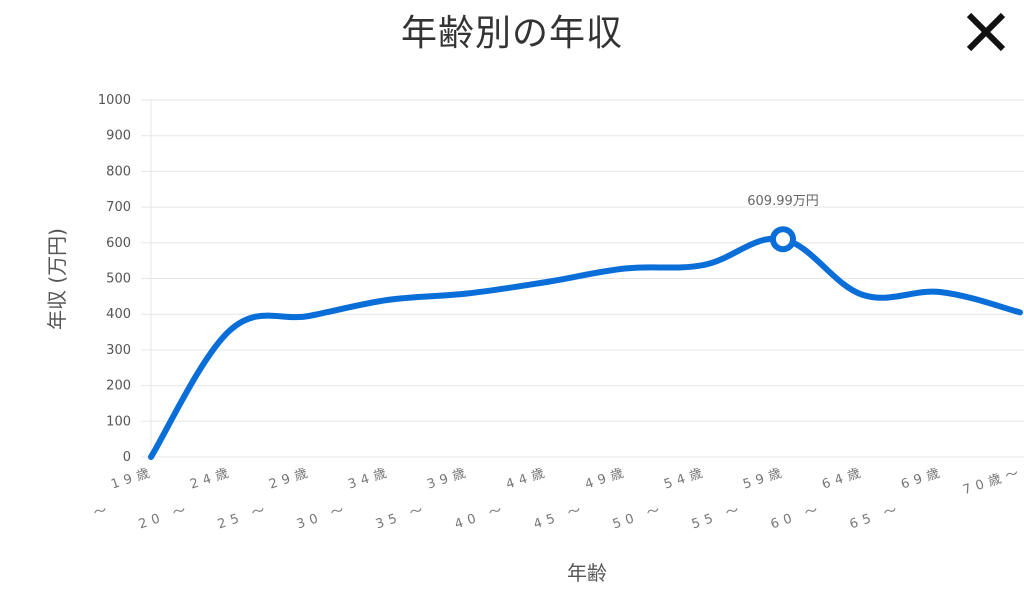  Describe the element at coordinates (783, 239) in the screenshot. I see `highlight-point` at that location.